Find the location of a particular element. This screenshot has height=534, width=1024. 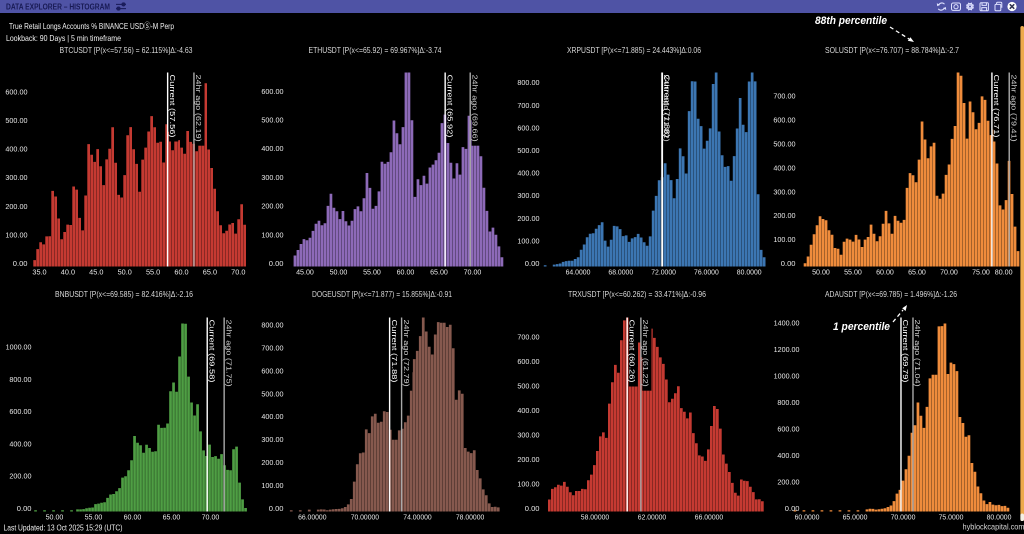

svg-text: 88th percentile is located at coordinates (851, 21).